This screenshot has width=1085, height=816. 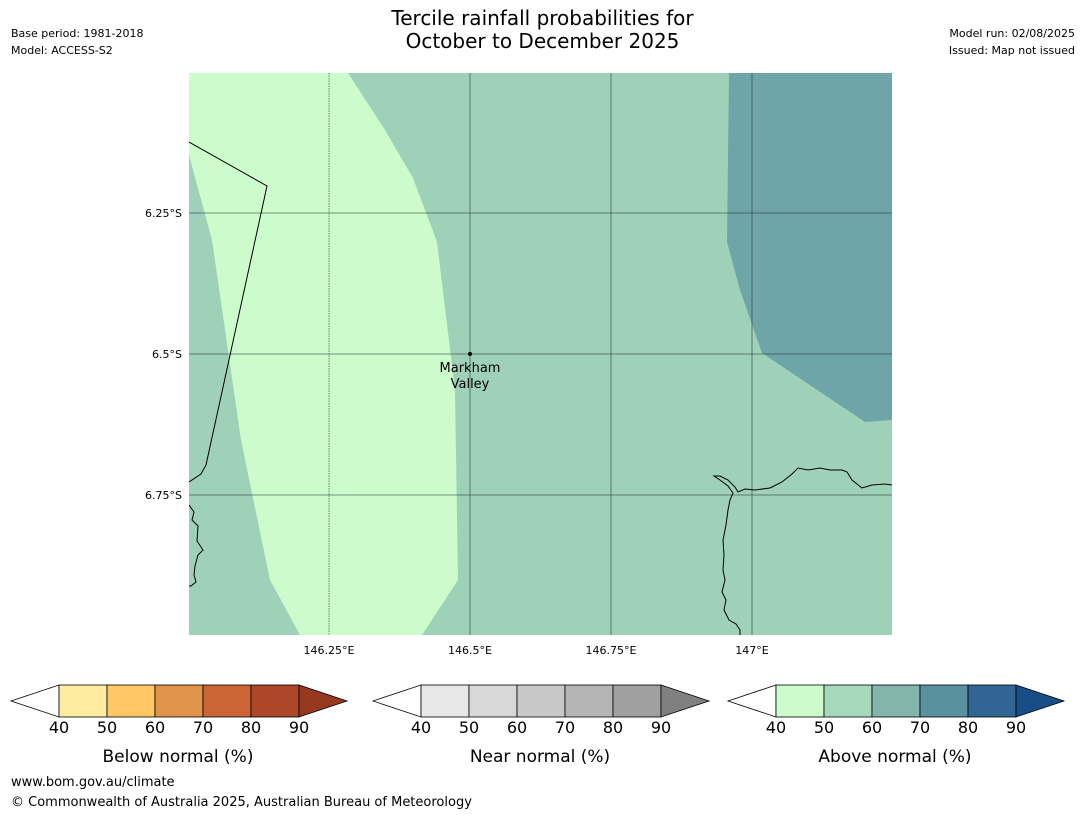 I want to click on coastline-west, so click(x=196, y=545).